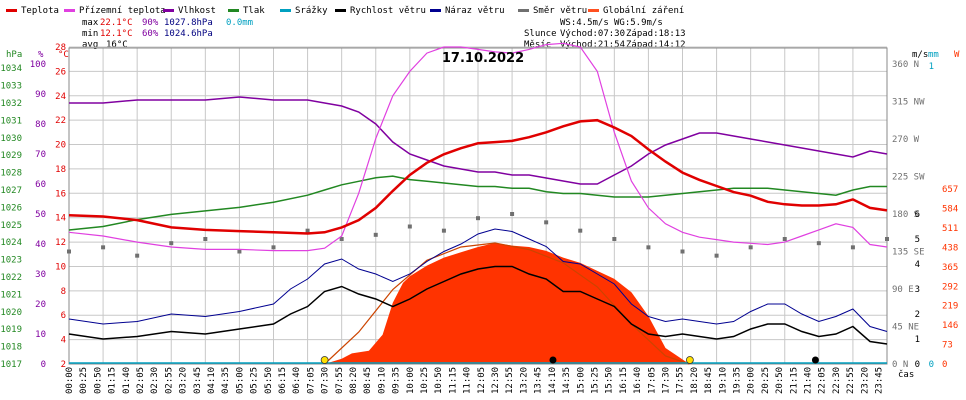 Image resolution: width=966 pixels, height=400 pixels. I want to click on axis-title-percent: %, so click(41, 55).